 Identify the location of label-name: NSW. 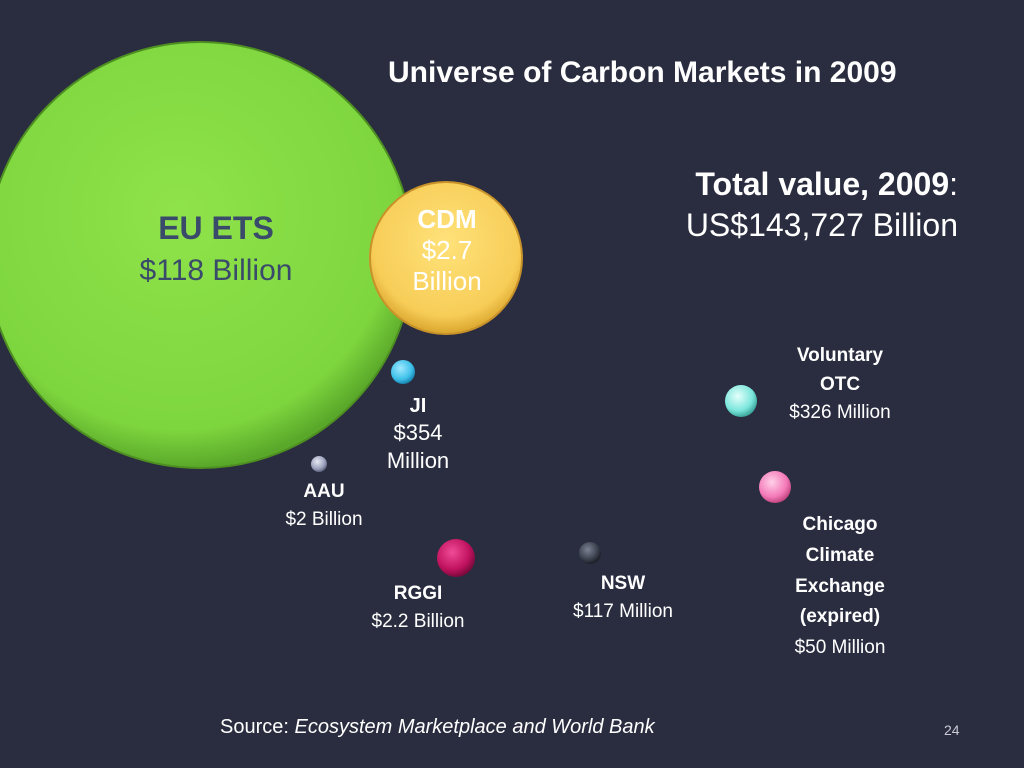
(623, 583).